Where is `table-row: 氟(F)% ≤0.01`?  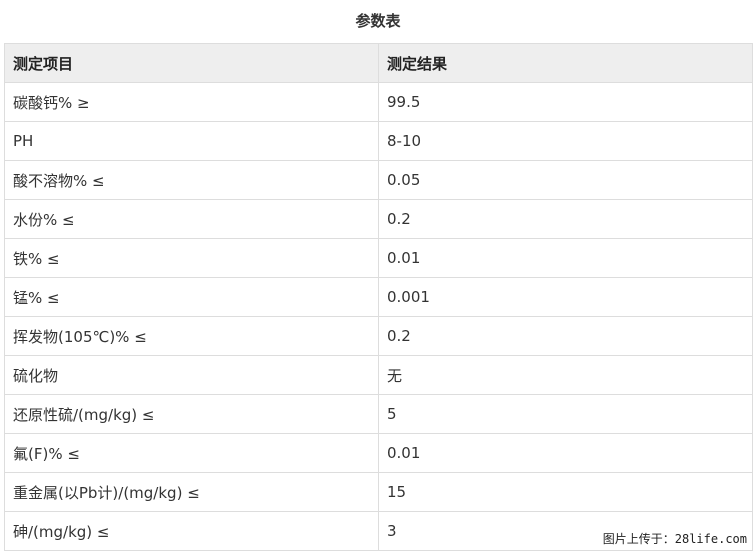 table-row: 氟(F)% ≤0.01 is located at coordinates (378, 453).